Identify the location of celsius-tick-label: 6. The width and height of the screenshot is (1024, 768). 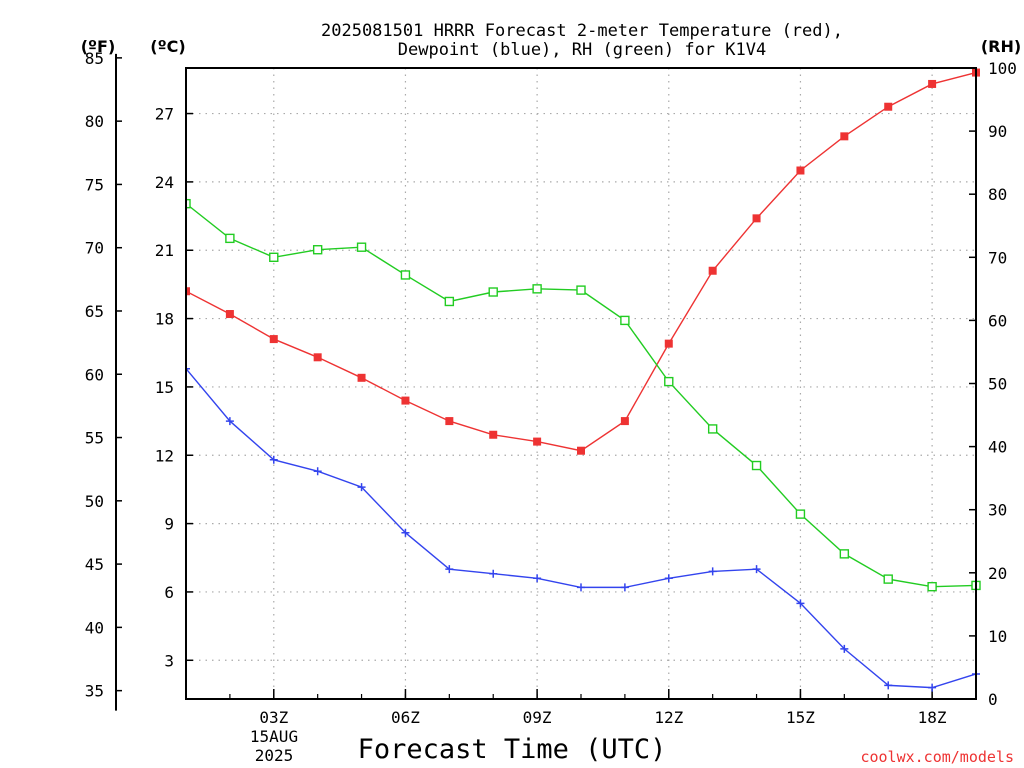
(169, 592).